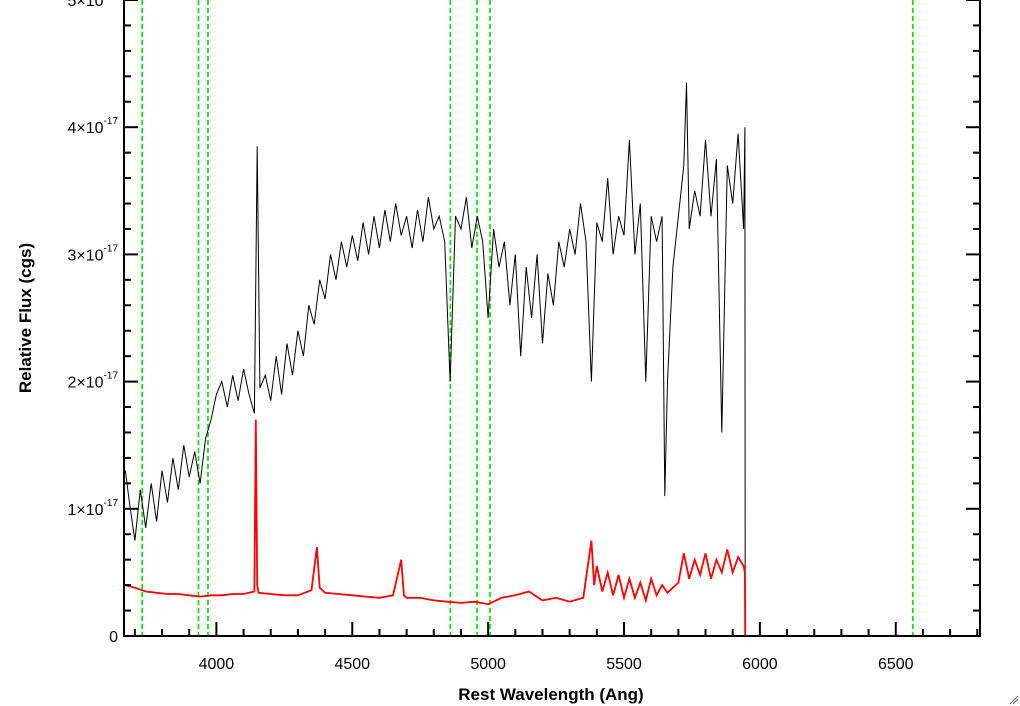 The image size is (1020, 706). I want to click on y-tick-label: 5×10-17, so click(93, 5).